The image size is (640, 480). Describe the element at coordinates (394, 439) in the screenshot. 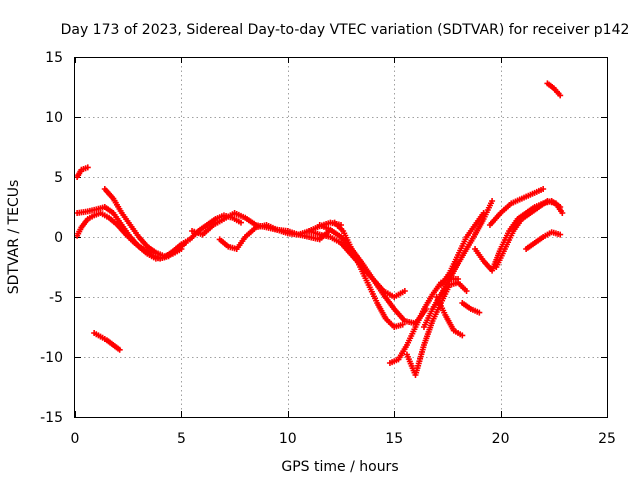

I see `x-tick-label: 15` at that location.